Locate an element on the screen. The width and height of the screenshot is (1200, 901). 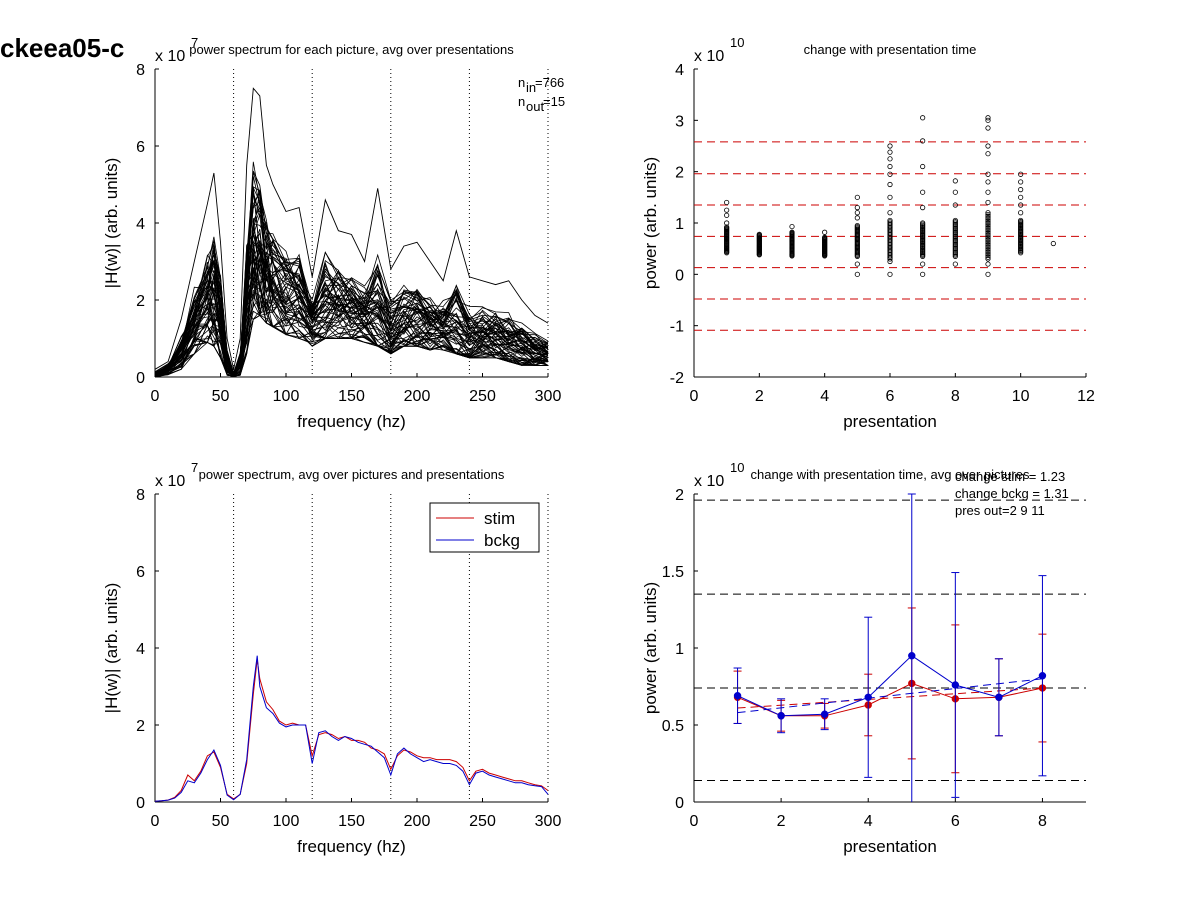
annotation-out-value: =15 is located at coordinates (554, 101).